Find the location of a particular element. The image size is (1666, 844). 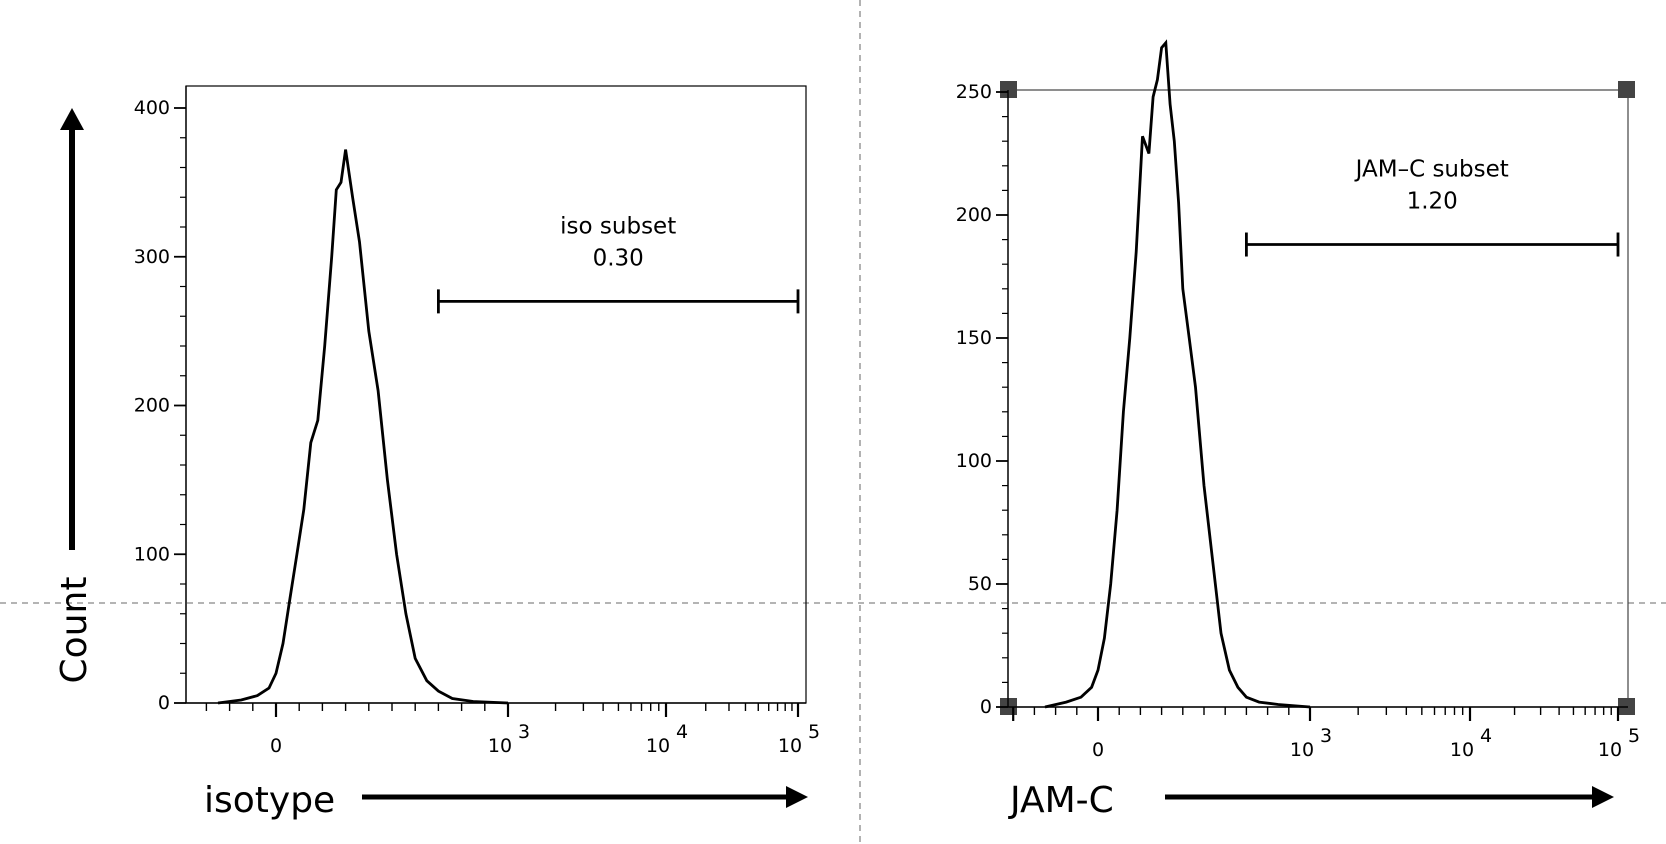

x-axis-right: 0 10 3 10 4 10 5 is located at coordinates (1324, 733).